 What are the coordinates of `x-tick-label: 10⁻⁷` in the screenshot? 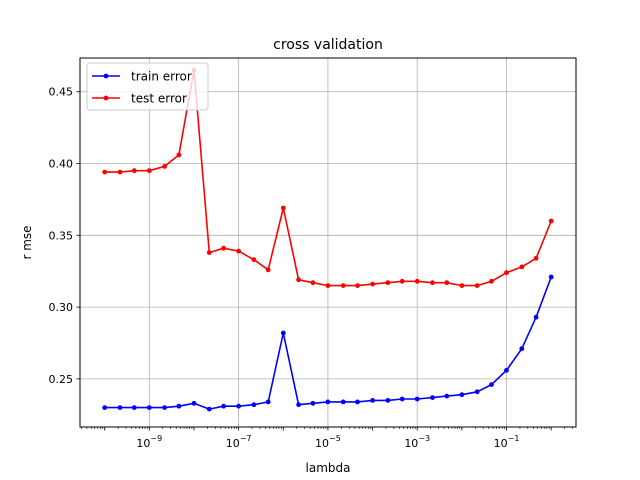 It's located at (239, 442).